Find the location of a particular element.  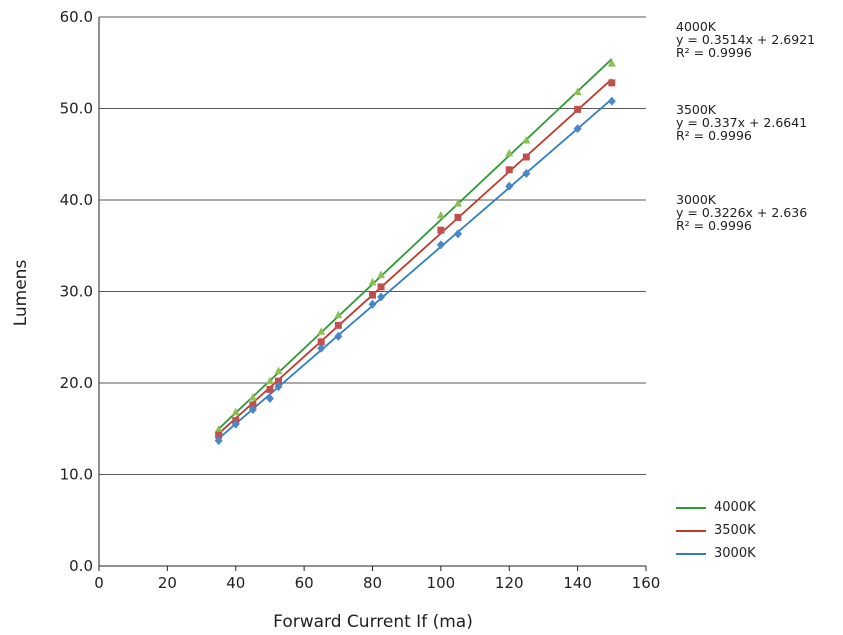

legend: 4000K 3500K 3000K is located at coordinates (716, 530).